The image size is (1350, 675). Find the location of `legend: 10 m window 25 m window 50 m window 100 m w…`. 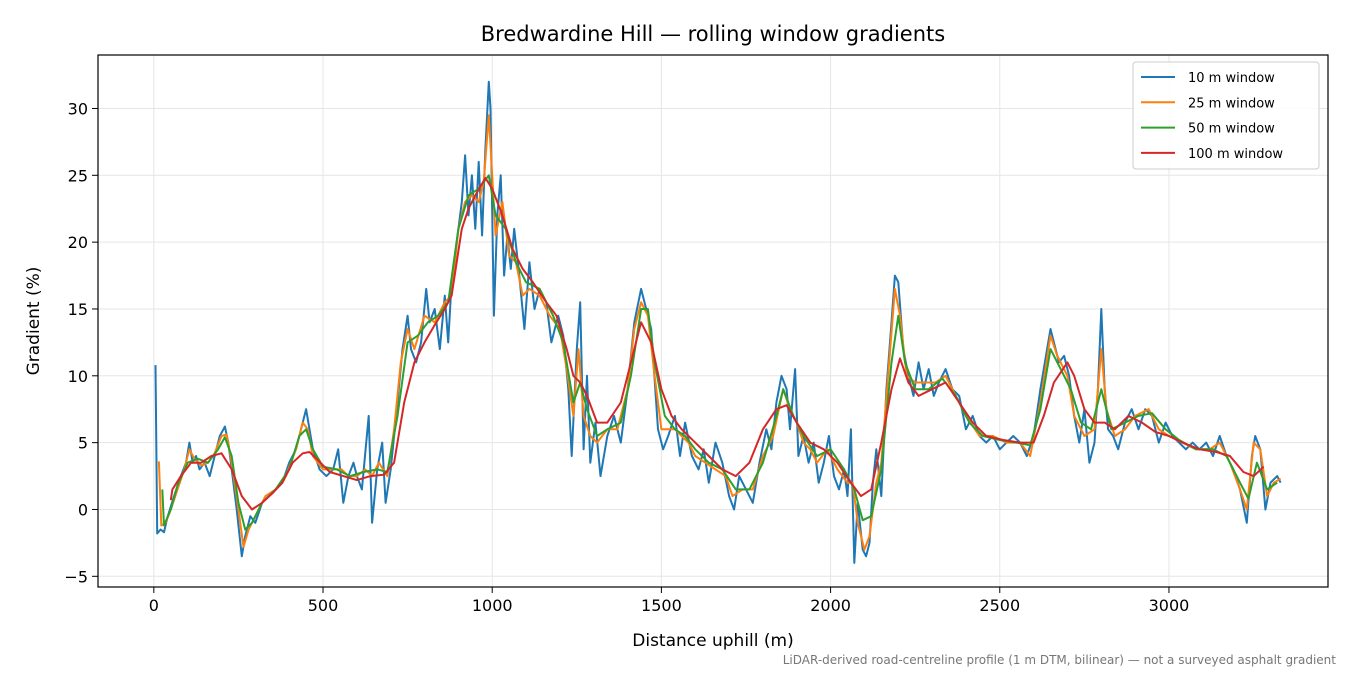

legend: 10 m window 25 m window 50 m window 100 m w… is located at coordinates (1226, 115).